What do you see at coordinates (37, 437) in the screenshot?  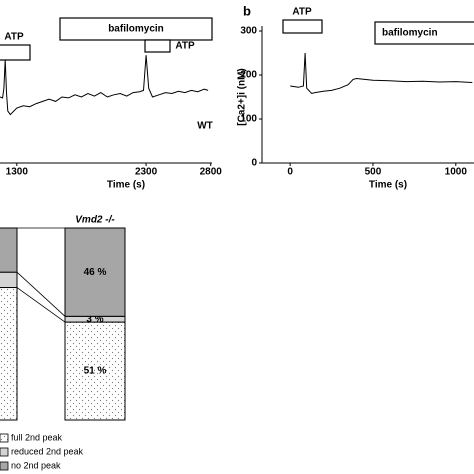 I see `legend-label: full 2nd peak` at bounding box center [37, 437].